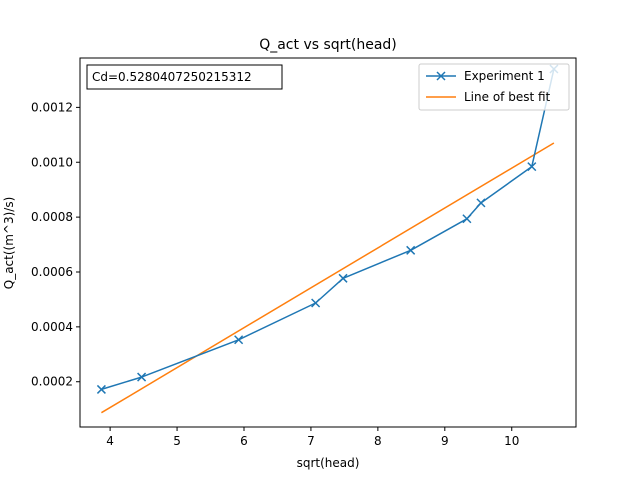  I want to click on x-tick-label: 5, so click(177, 441).